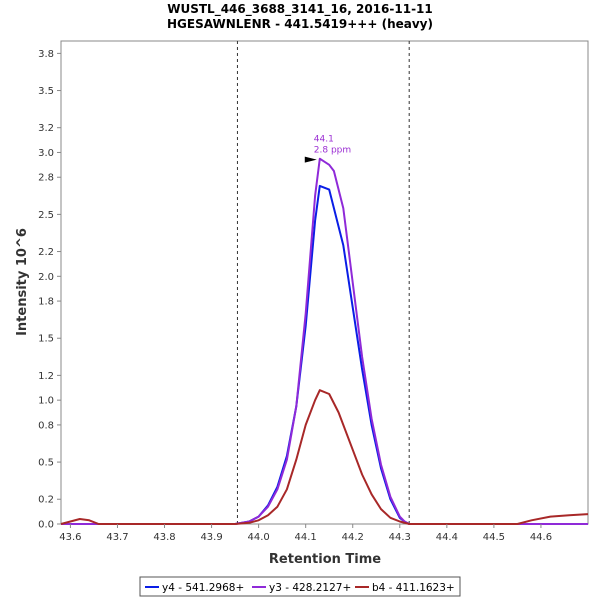 This screenshot has height=600, width=600. I want to click on x-tick-label: 44.0, so click(258, 537).